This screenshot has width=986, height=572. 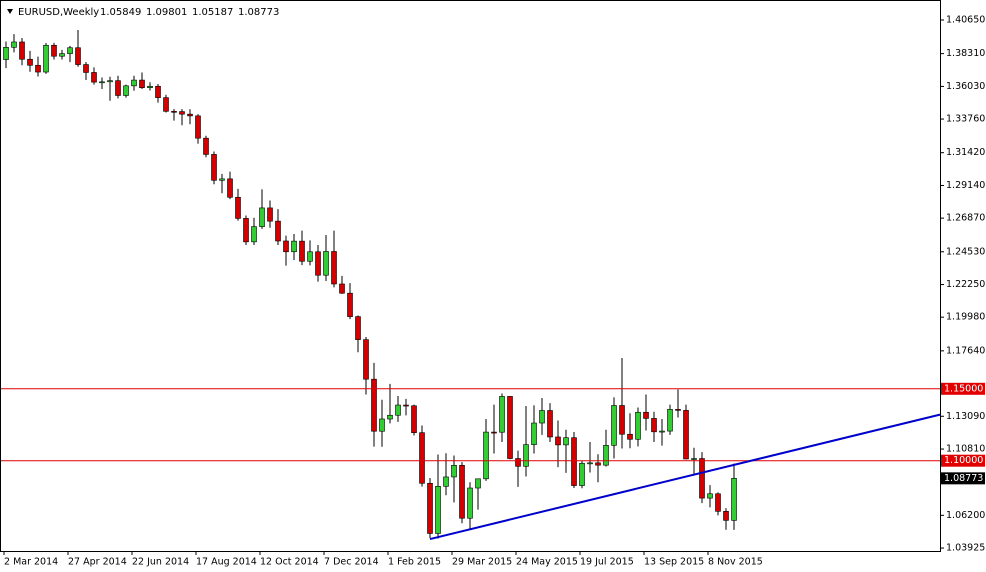 What do you see at coordinates (31, 562) in the screenshot?
I see `x-tick-label: 2 Mar 2014` at bounding box center [31, 562].